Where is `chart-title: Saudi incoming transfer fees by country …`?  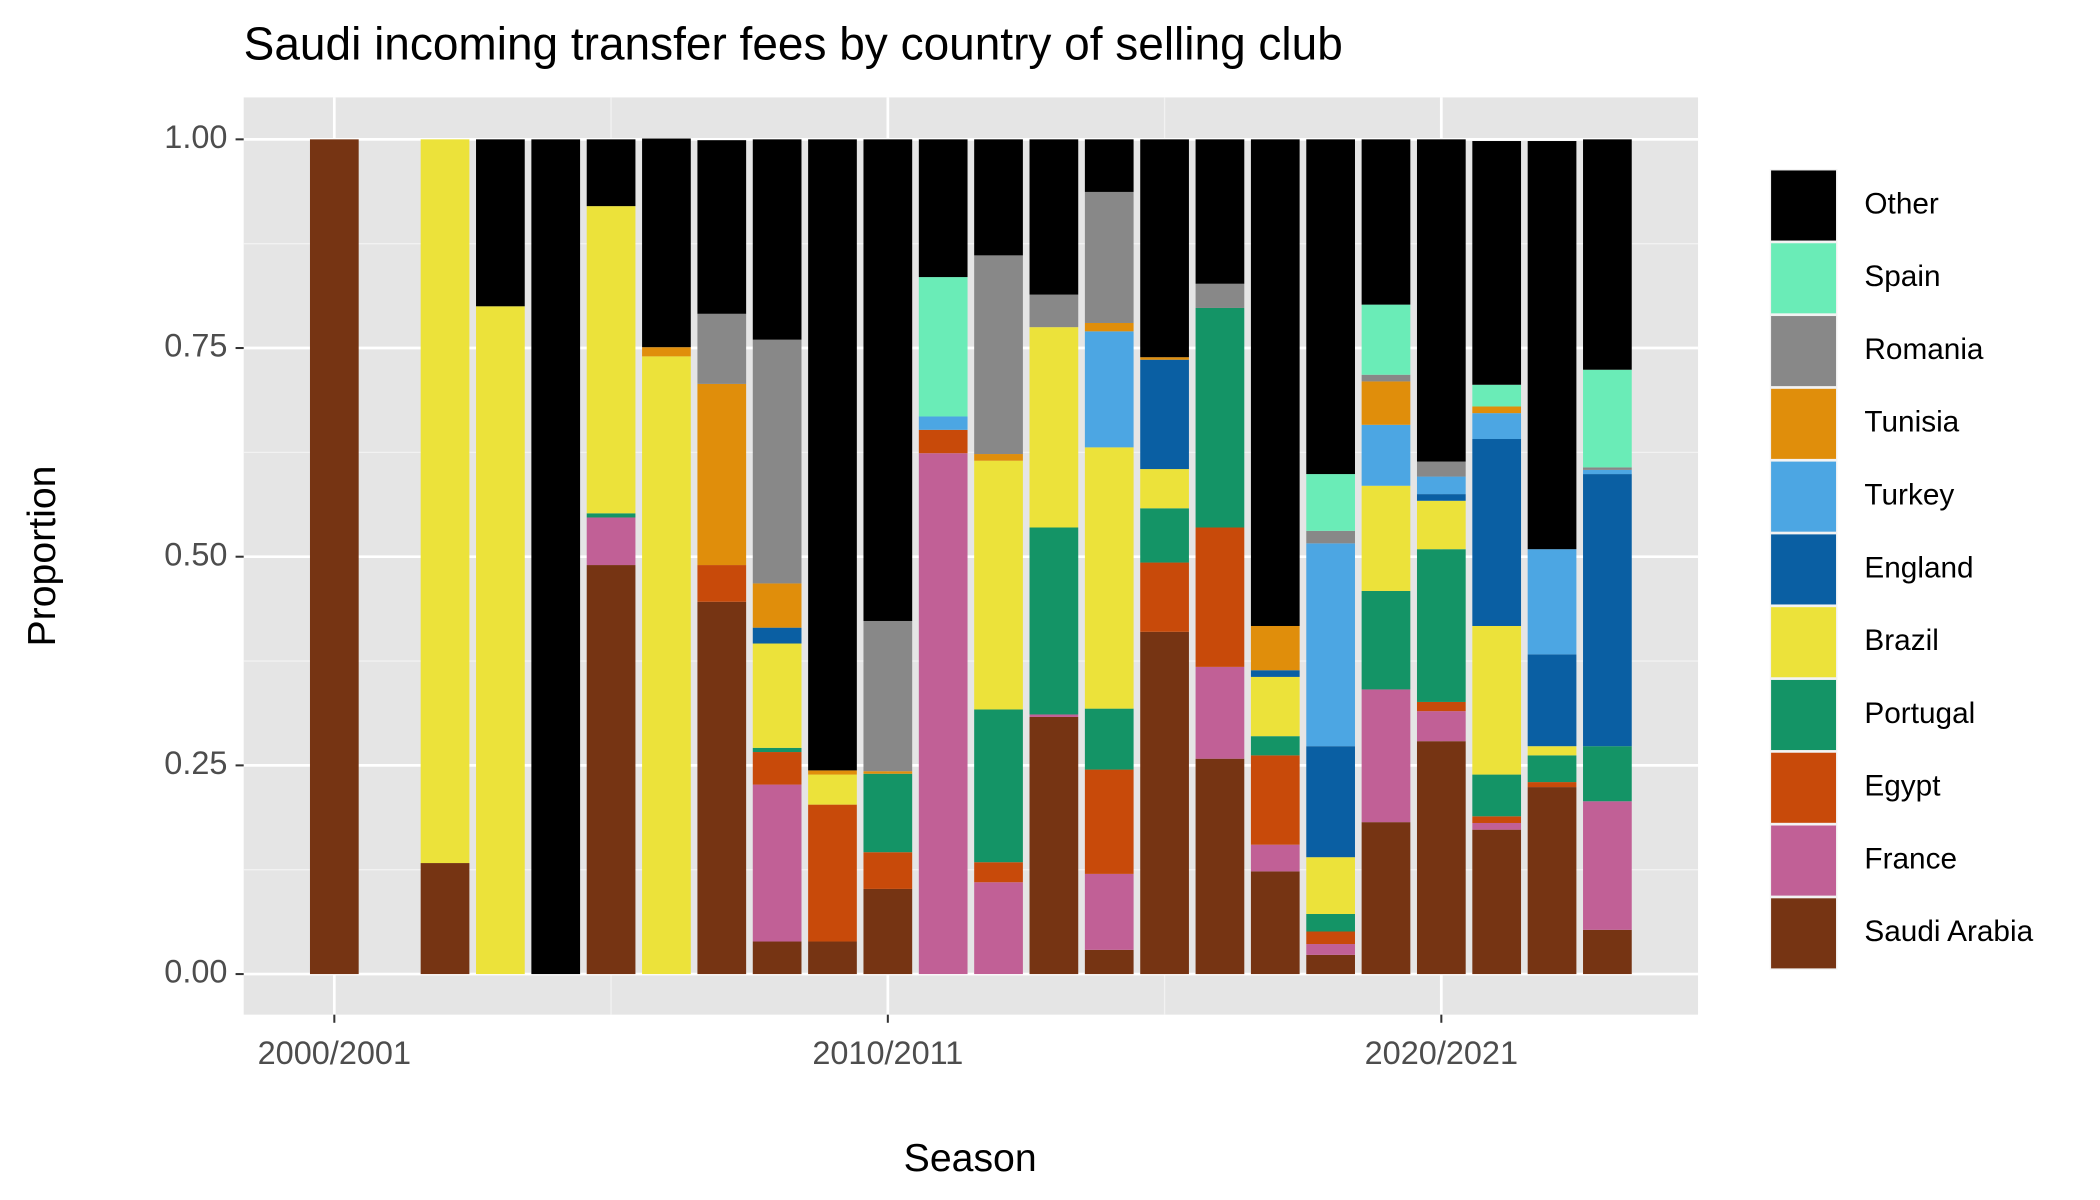 chart-title: Saudi incoming transfer fees by country … is located at coordinates (793, 44).